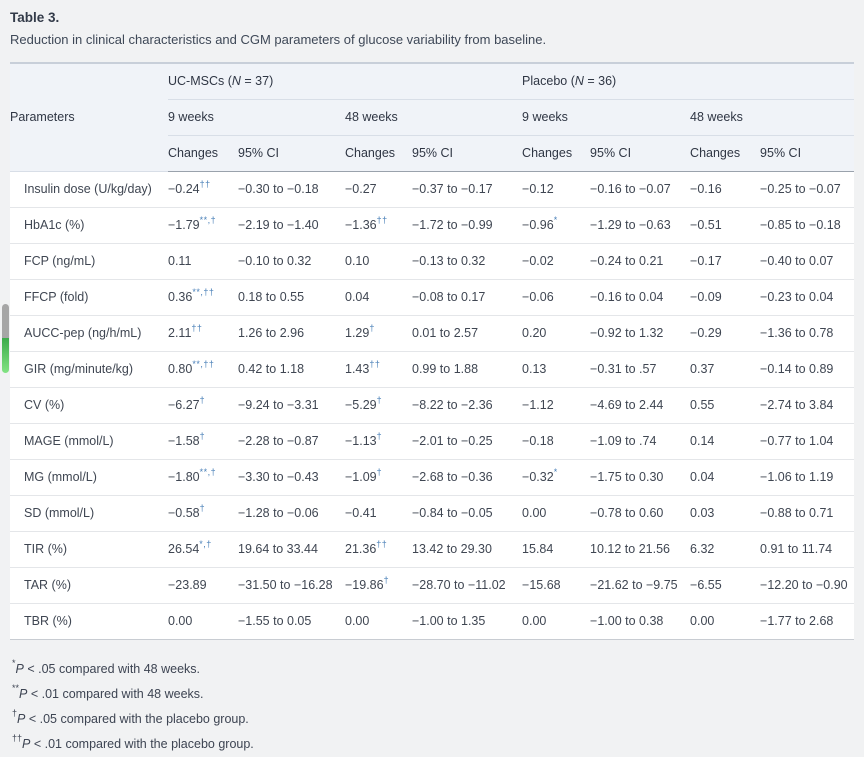  What do you see at coordinates (807, 585) in the screenshot?
I see `ci-cell: −12.20 to −0.90` at bounding box center [807, 585].